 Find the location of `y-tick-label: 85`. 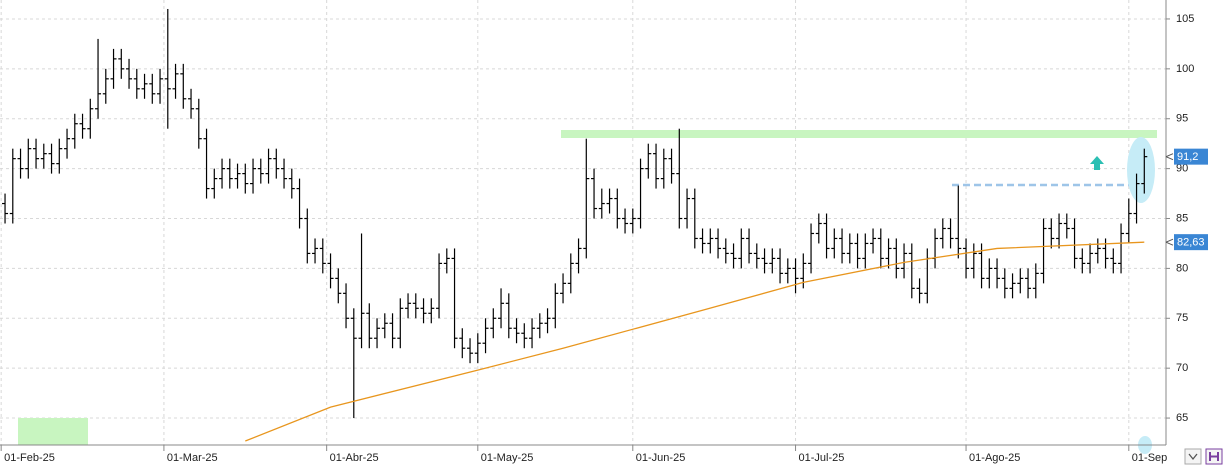

y-tick-label: 85 is located at coordinates (1182, 218).